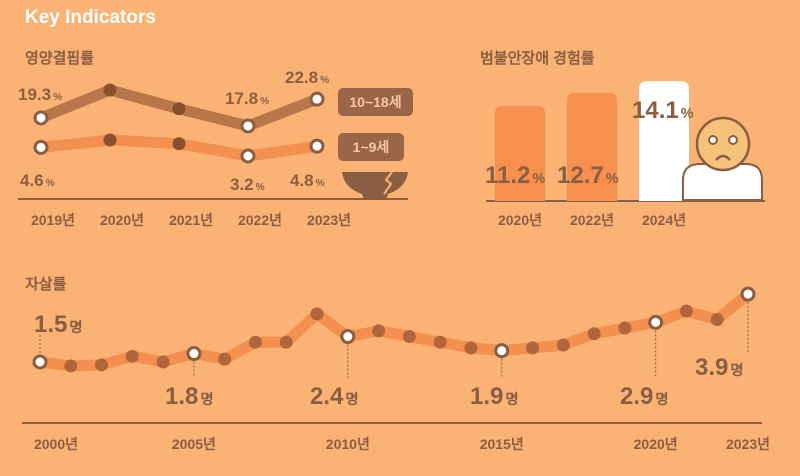 The image size is (800, 476). Describe the element at coordinates (537, 58) in the screenshot. I see `anxiety-chart-title: 범불안장애 경험률` at that location.